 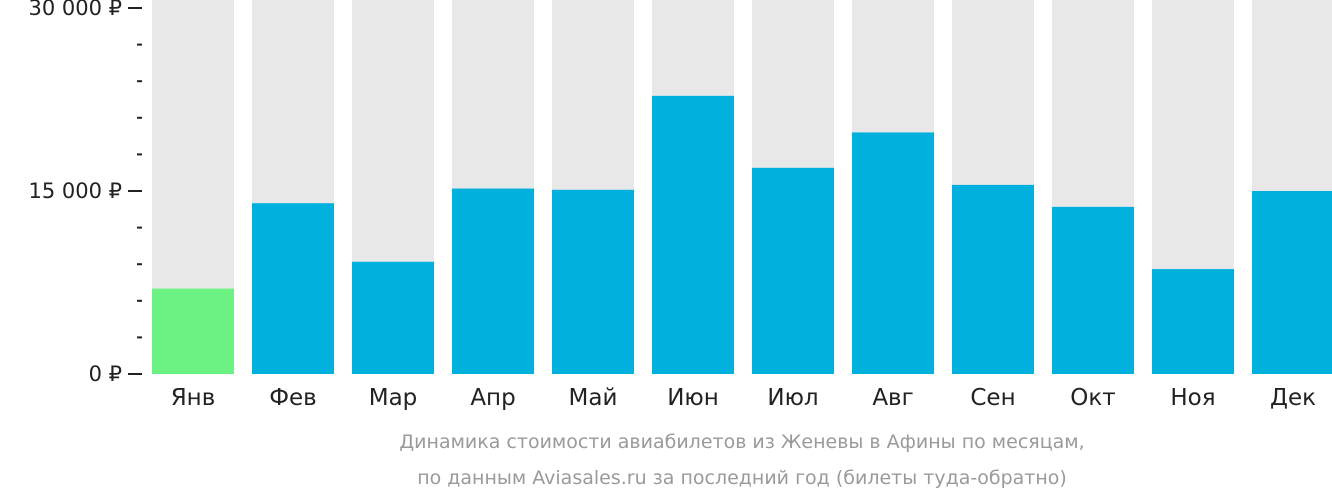 What do you see at coordinates (792, 398) in the screenshot?
I see `x-tick-label: Июл` at bounding box center [792, 398].